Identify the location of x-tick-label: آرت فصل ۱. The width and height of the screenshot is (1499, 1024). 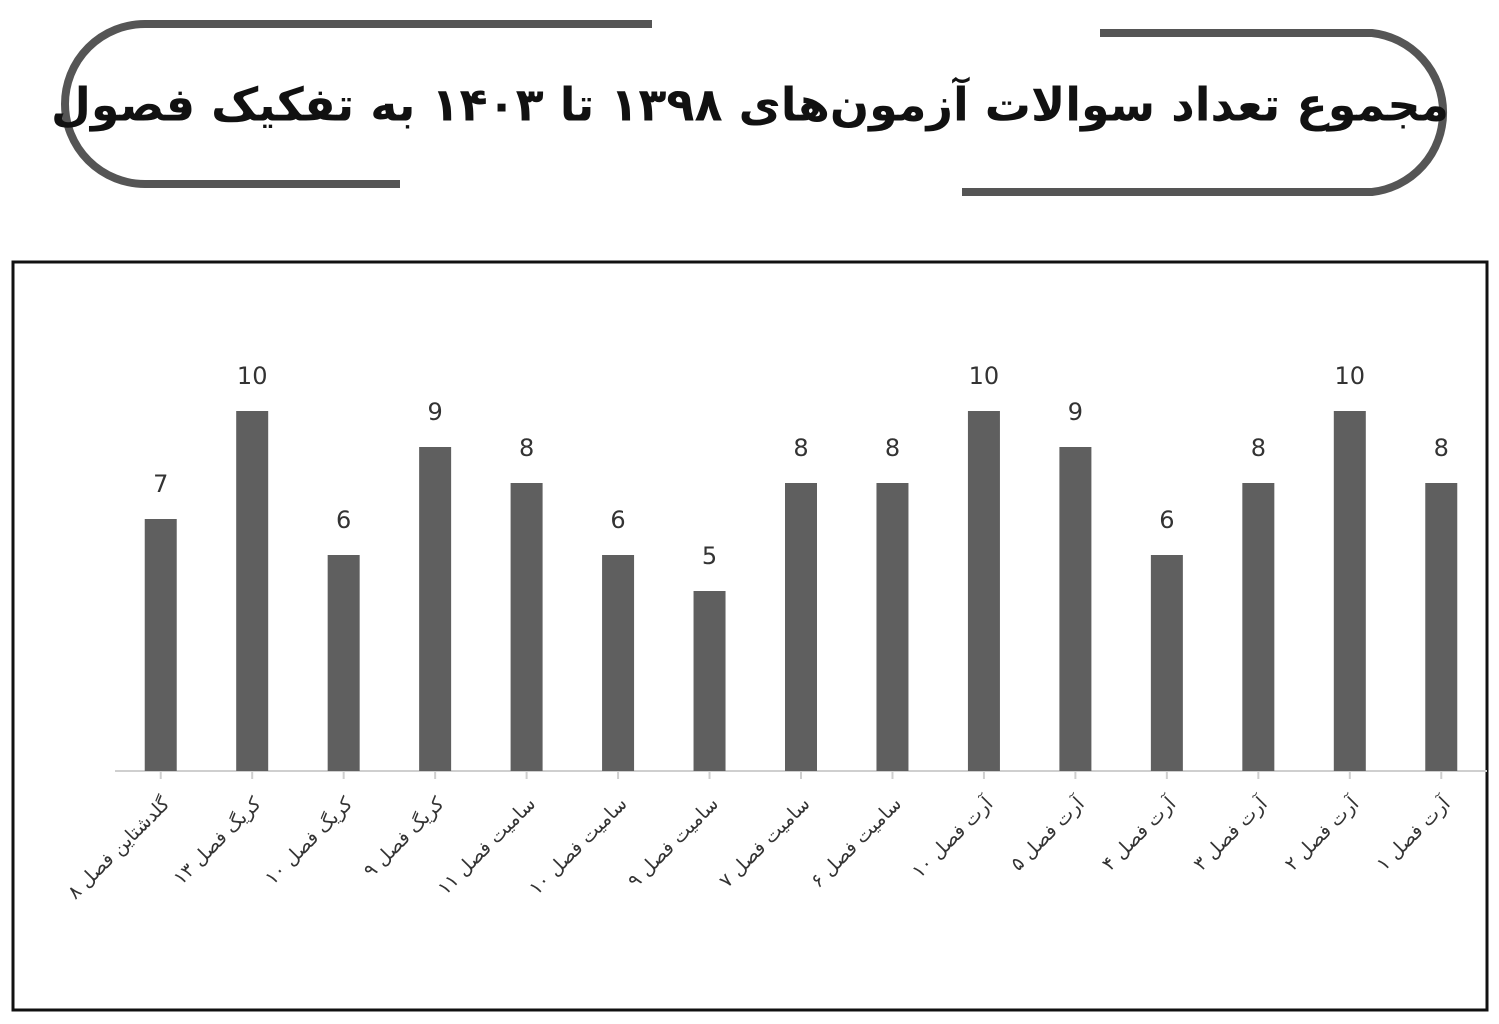
(1413, 833).